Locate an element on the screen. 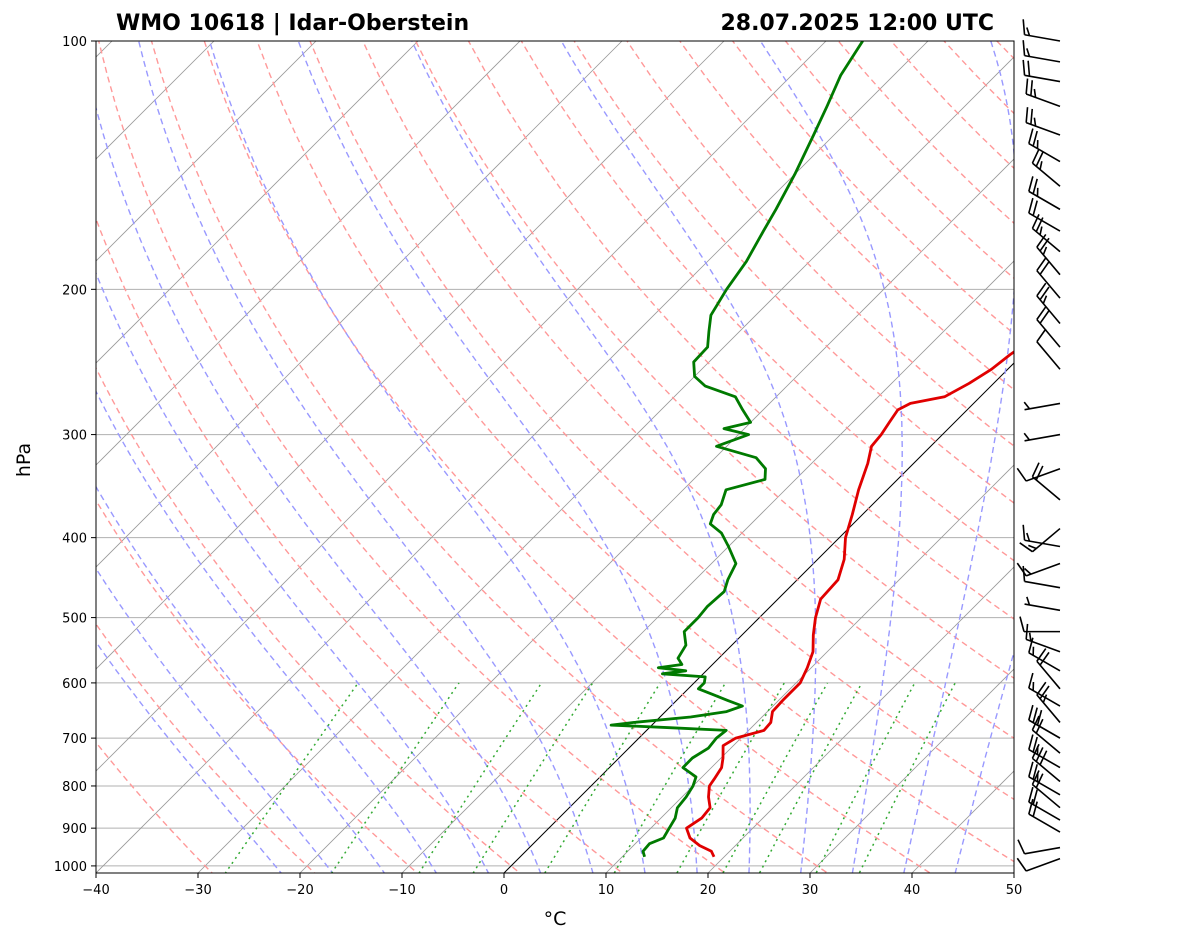 The image size is (1181, 941). y-tick-label: 100 is located at coordinates (74, 42).